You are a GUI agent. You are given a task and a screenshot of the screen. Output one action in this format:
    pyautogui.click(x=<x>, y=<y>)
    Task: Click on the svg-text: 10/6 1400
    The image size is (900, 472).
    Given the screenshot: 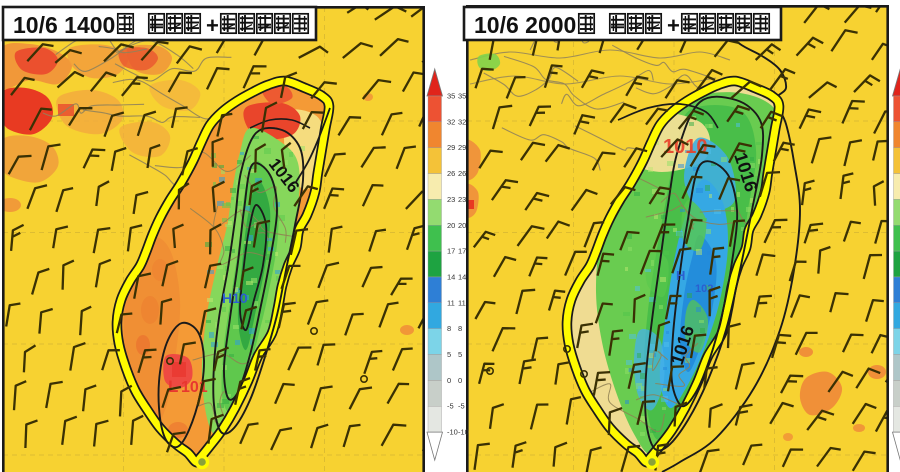 What is the action you would take?
    pyautogui.click(x=64, y=25)
    